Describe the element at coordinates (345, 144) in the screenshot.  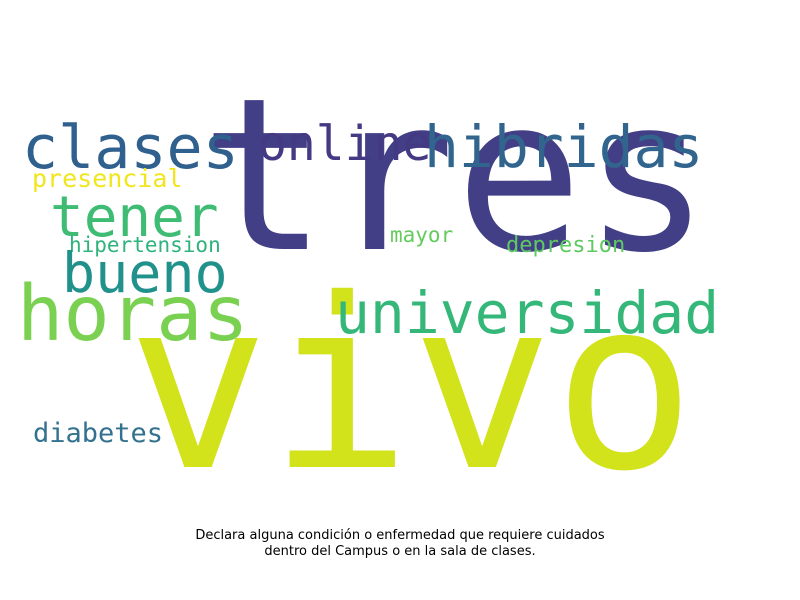
I see `word-online: online` at that location.